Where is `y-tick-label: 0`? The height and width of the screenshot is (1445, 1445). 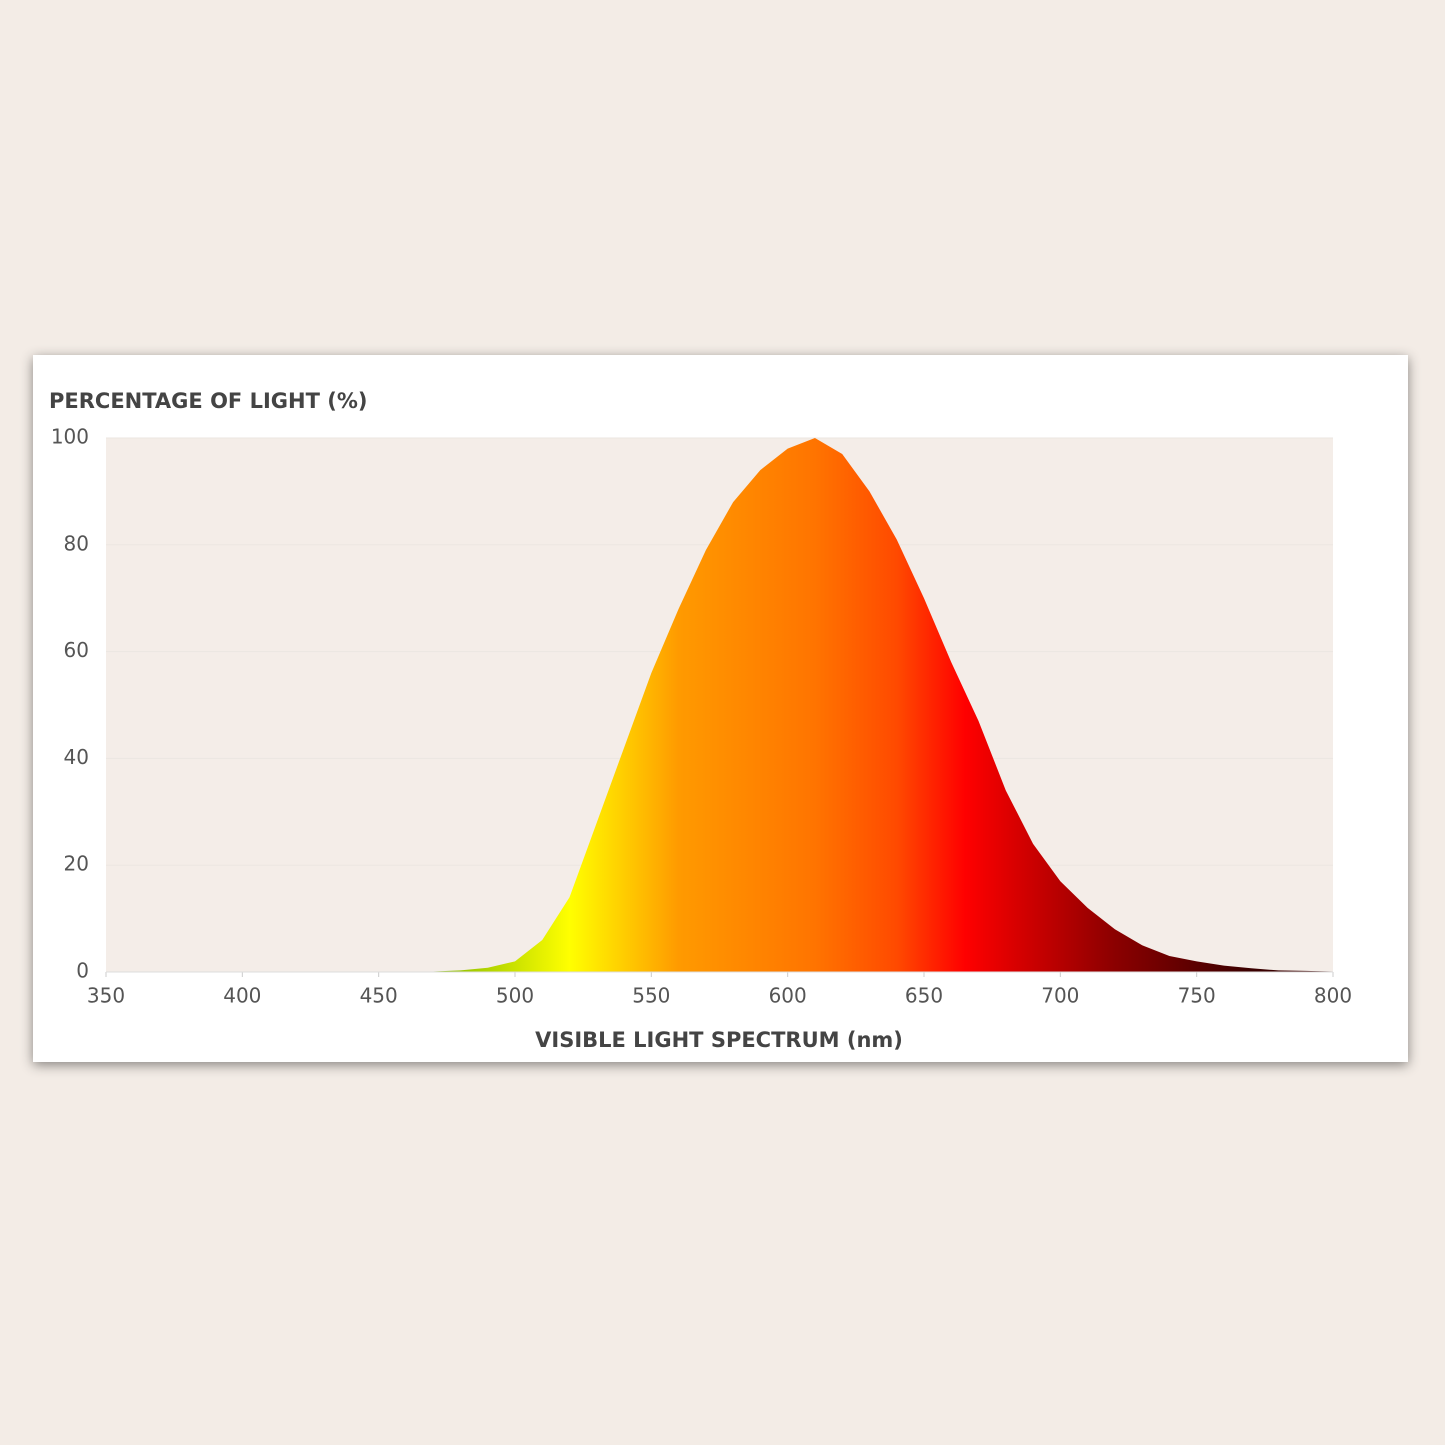
y-tick-label: 0 is located at coordinates (82, 971).